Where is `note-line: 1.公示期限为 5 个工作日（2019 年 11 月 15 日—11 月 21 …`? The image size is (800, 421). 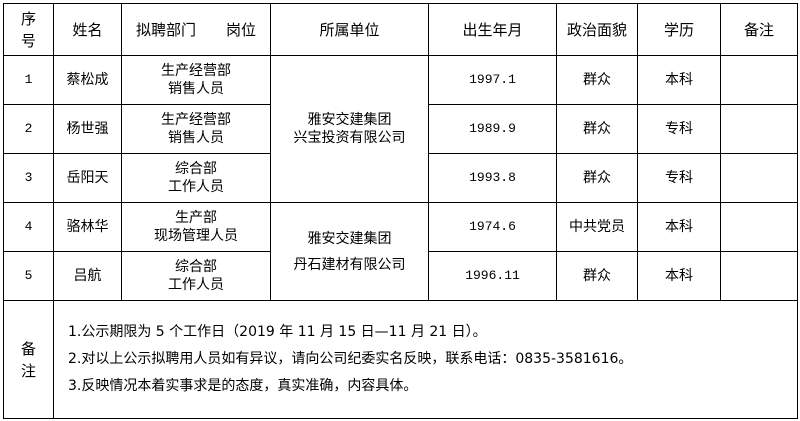 note-line: 1.公示期限为 5 个工作日（2019 年 11 月 15 日—11 月 21 … is located at coordinates (277, 332).